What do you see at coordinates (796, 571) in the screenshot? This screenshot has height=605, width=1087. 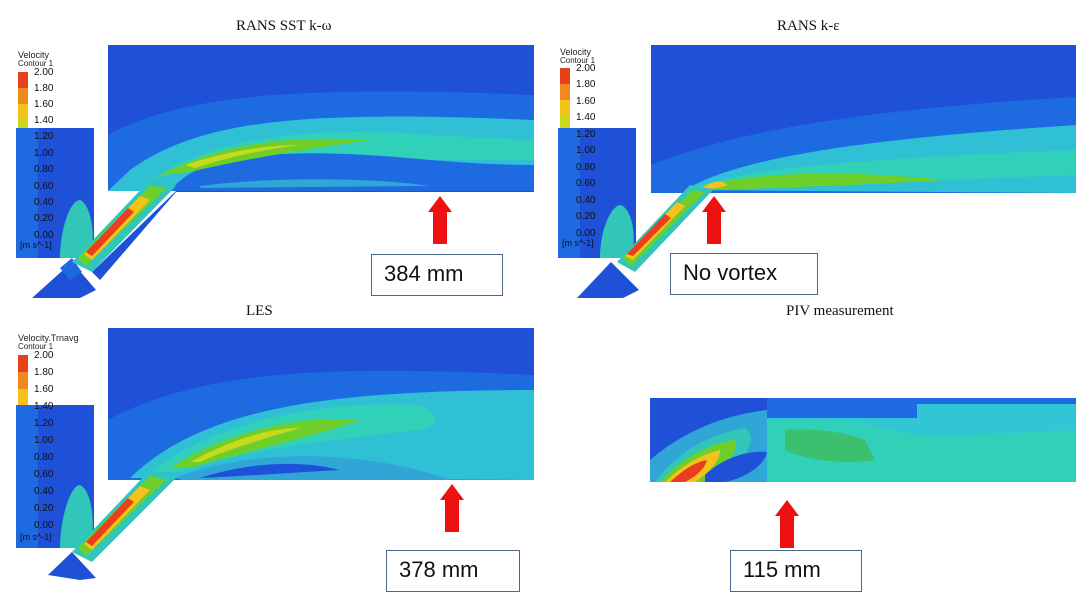 I see `callout-box: 115 mm` at bounding box center [796, 571].